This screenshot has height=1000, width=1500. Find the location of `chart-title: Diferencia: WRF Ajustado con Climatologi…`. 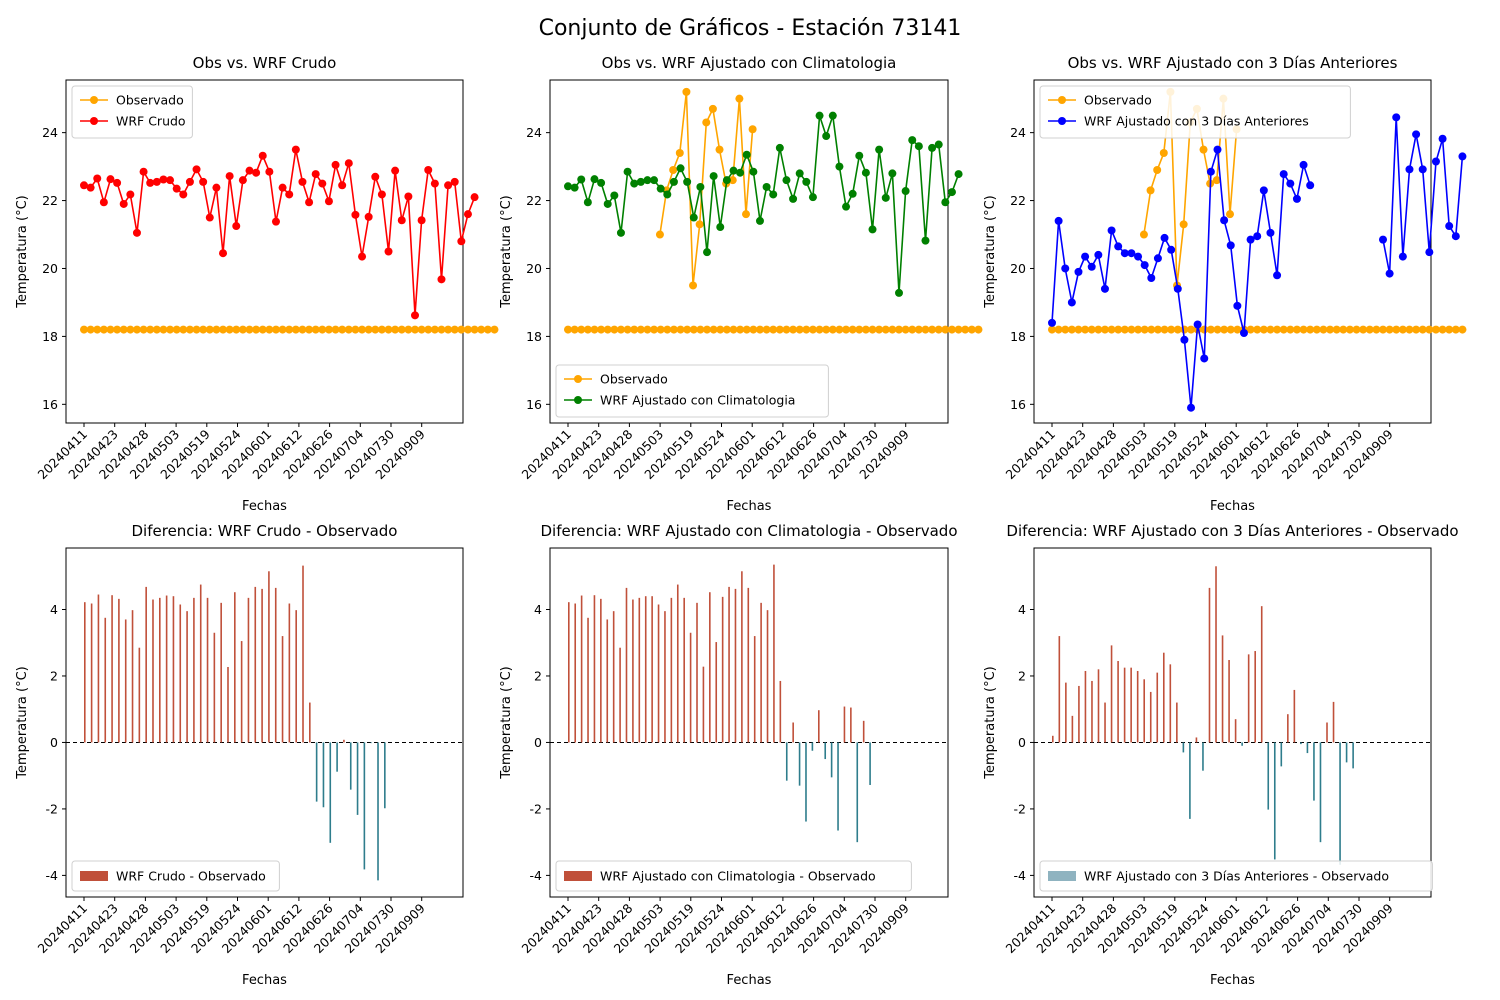

chart-title: Diferencia: WRF Ajustado con Climatologi… is located at coordinates (748, 531).